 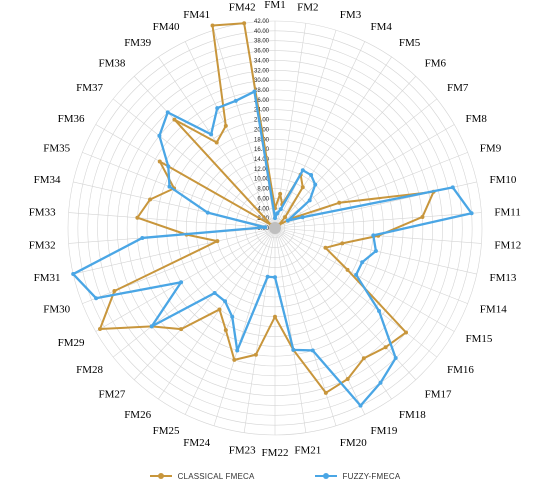 I want to click on tick-label: 2.00, so click(x=263, y=219).